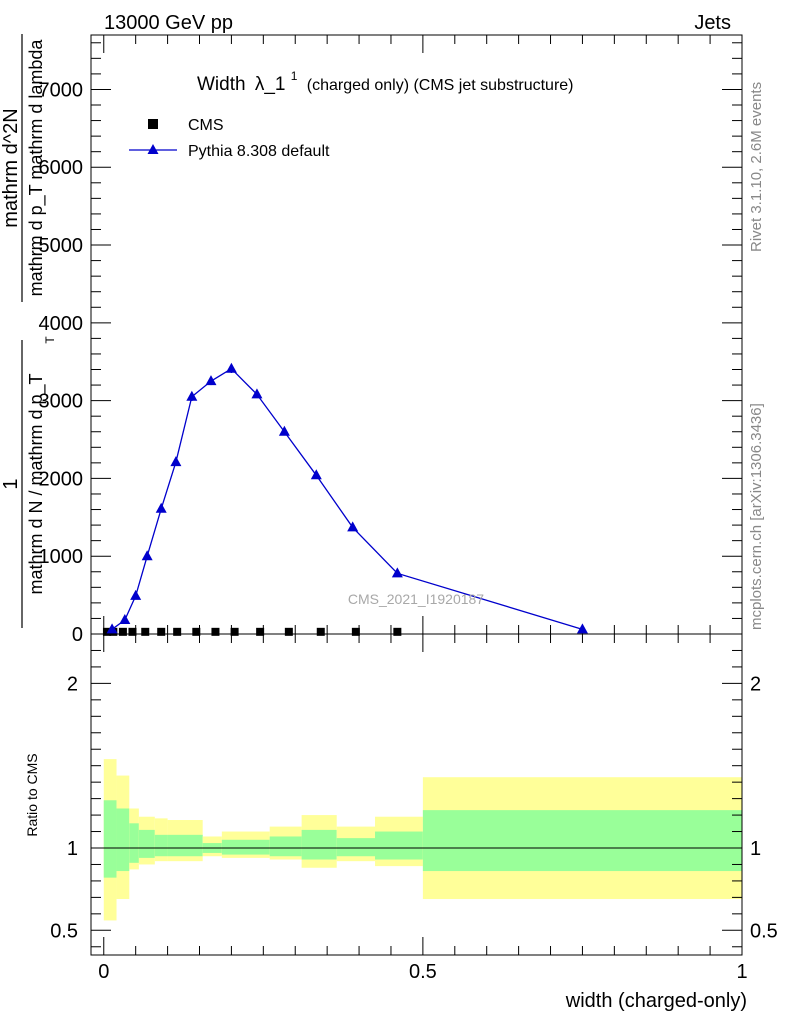  I want to click on ratio-y-tick-label: 2, so click(72, 684).